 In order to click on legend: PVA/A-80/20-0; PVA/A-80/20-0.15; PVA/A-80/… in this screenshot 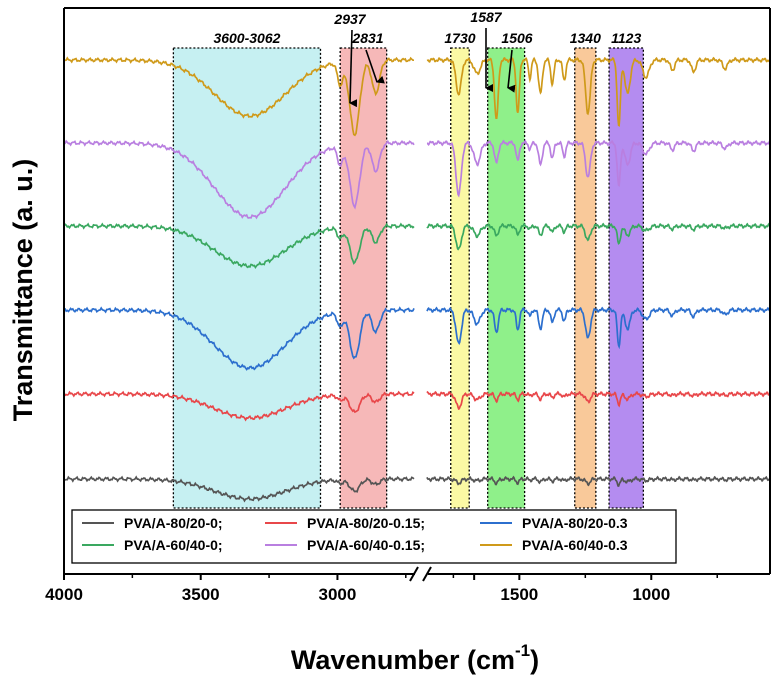, I will do `click(374, 536)`.